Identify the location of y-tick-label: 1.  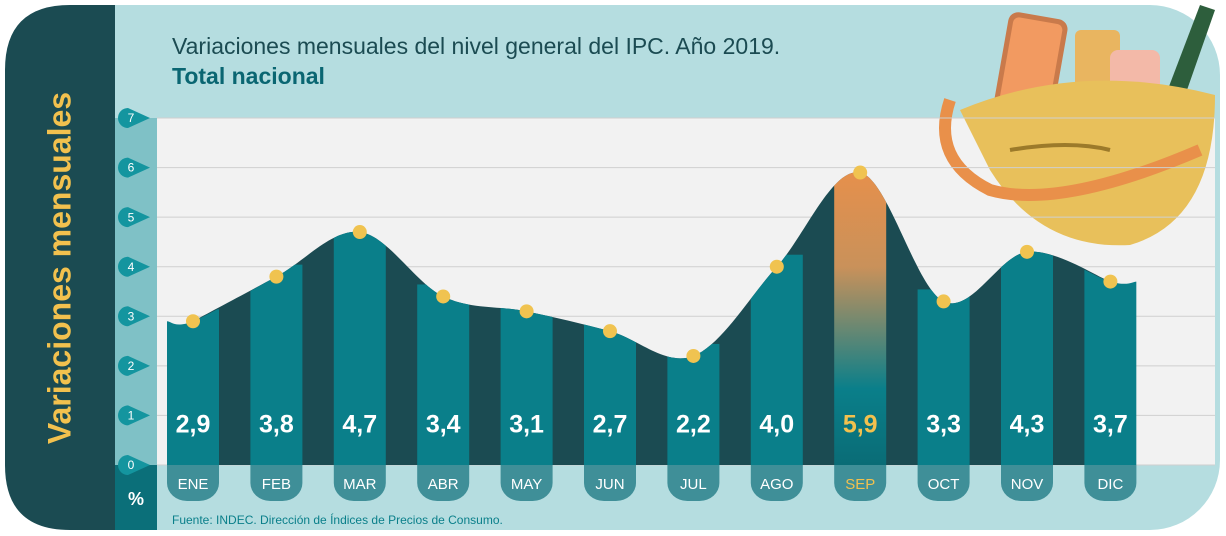
(131, 416).